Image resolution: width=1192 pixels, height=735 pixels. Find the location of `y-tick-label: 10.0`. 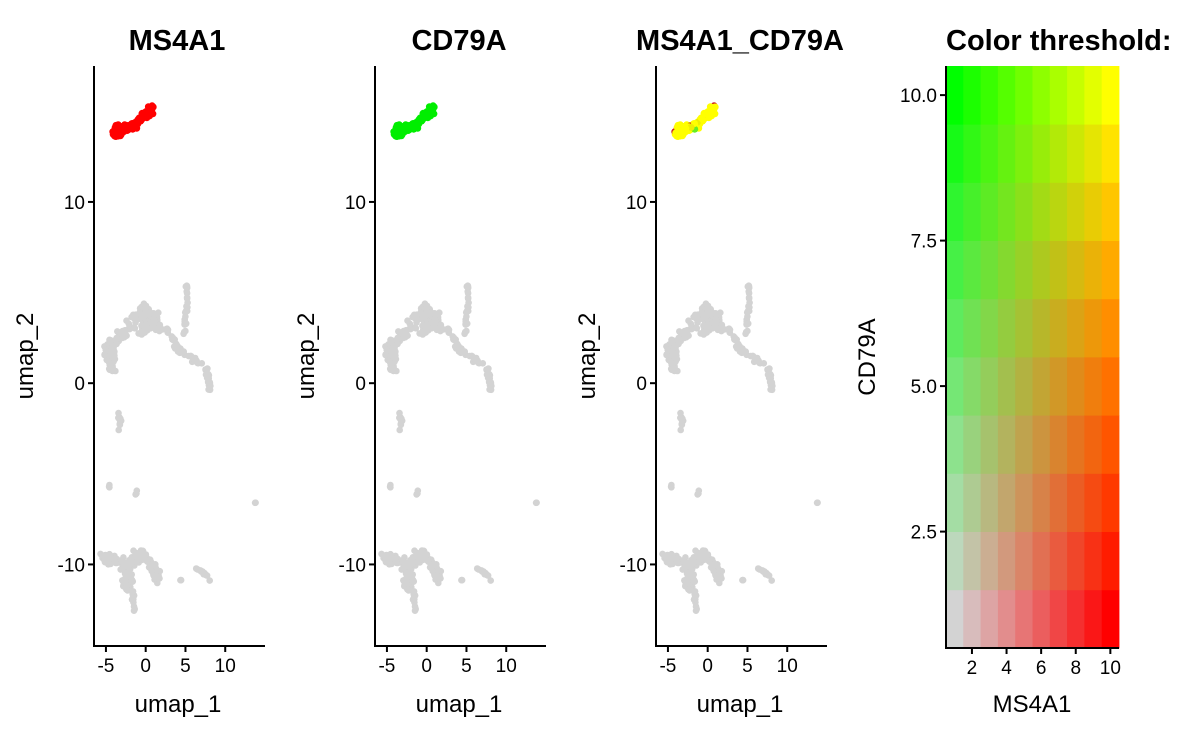

y-tick-label: 10.0 is located at coordinates (918, 96).